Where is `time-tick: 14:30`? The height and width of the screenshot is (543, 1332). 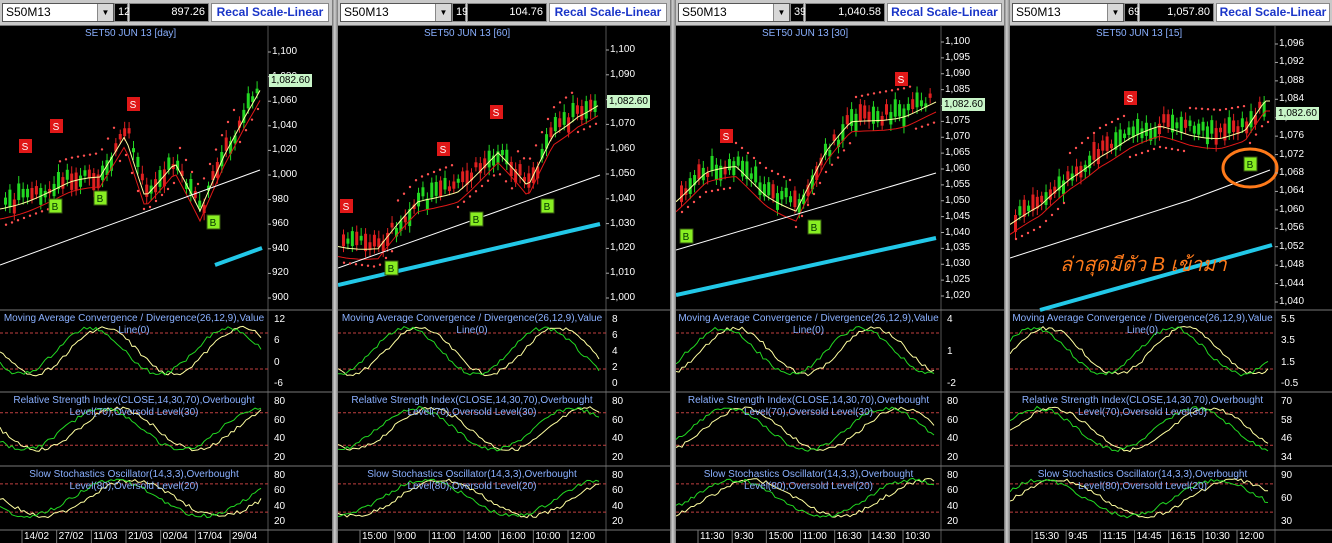
time-tick: 14:30 is located at coordinates (883, 536).